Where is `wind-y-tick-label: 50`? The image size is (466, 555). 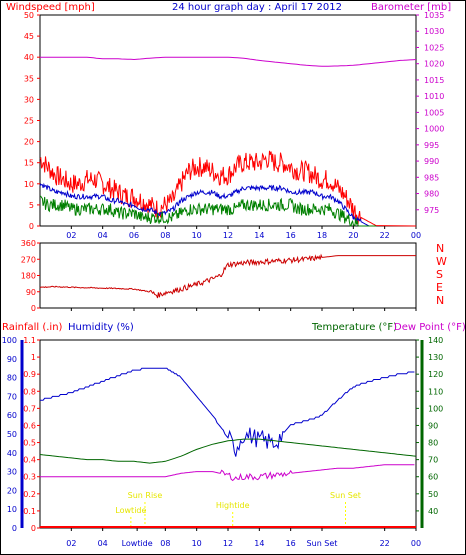 wind-y-tick-label: 50 is located at coordinates (29, 15).